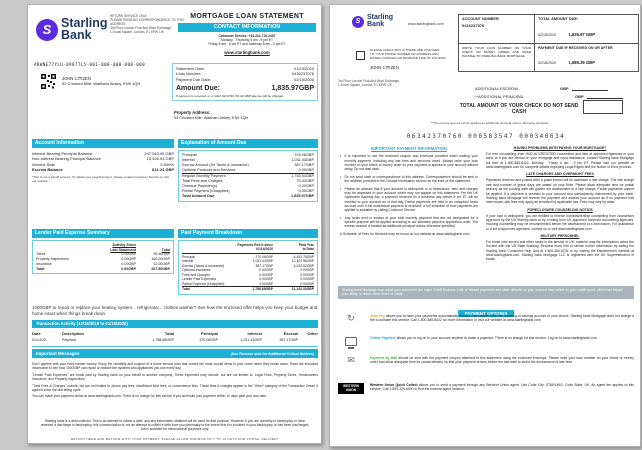  What do you see at coordinates (103, 268) in the screenshot?
I see `table-total-row: Total 0.00GBP 267.50GBP` at bounding box center [103, 268].